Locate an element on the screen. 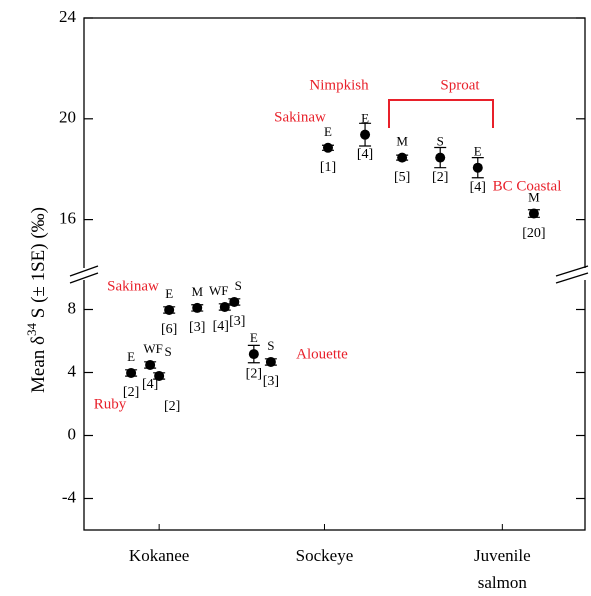 This screenshot has width=591, height=596. point-count: [20] is located at coordinates (533, 233).